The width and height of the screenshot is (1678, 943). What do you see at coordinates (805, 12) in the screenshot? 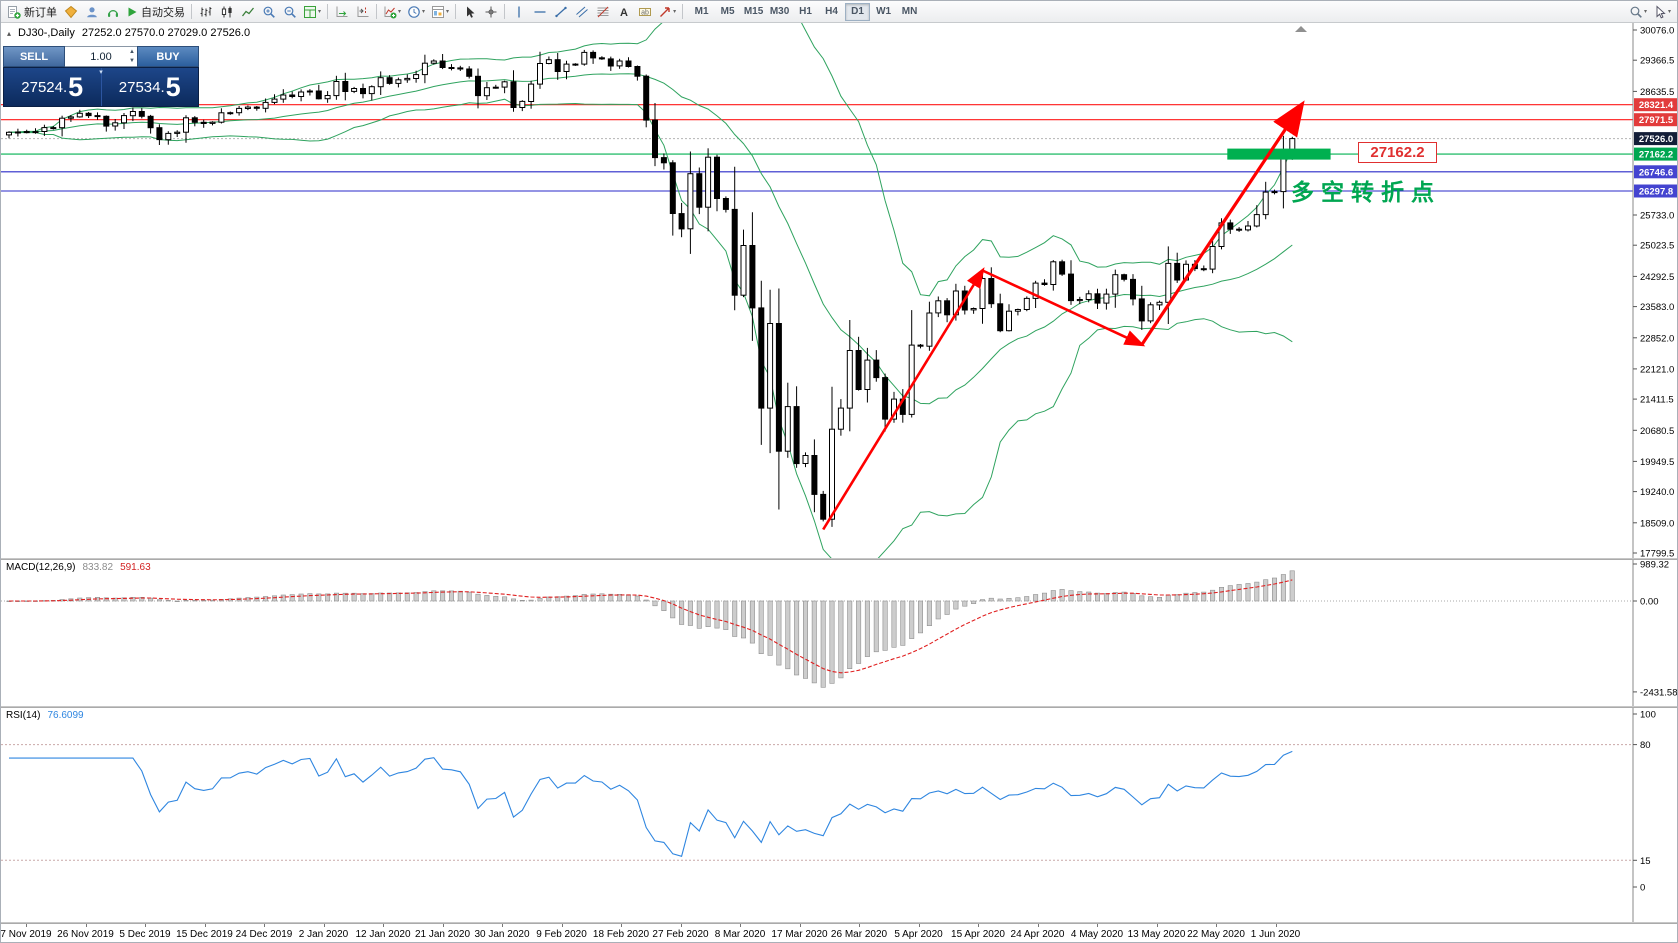
I see `timeframe-h1: H1` at bounding box center [805, 12].